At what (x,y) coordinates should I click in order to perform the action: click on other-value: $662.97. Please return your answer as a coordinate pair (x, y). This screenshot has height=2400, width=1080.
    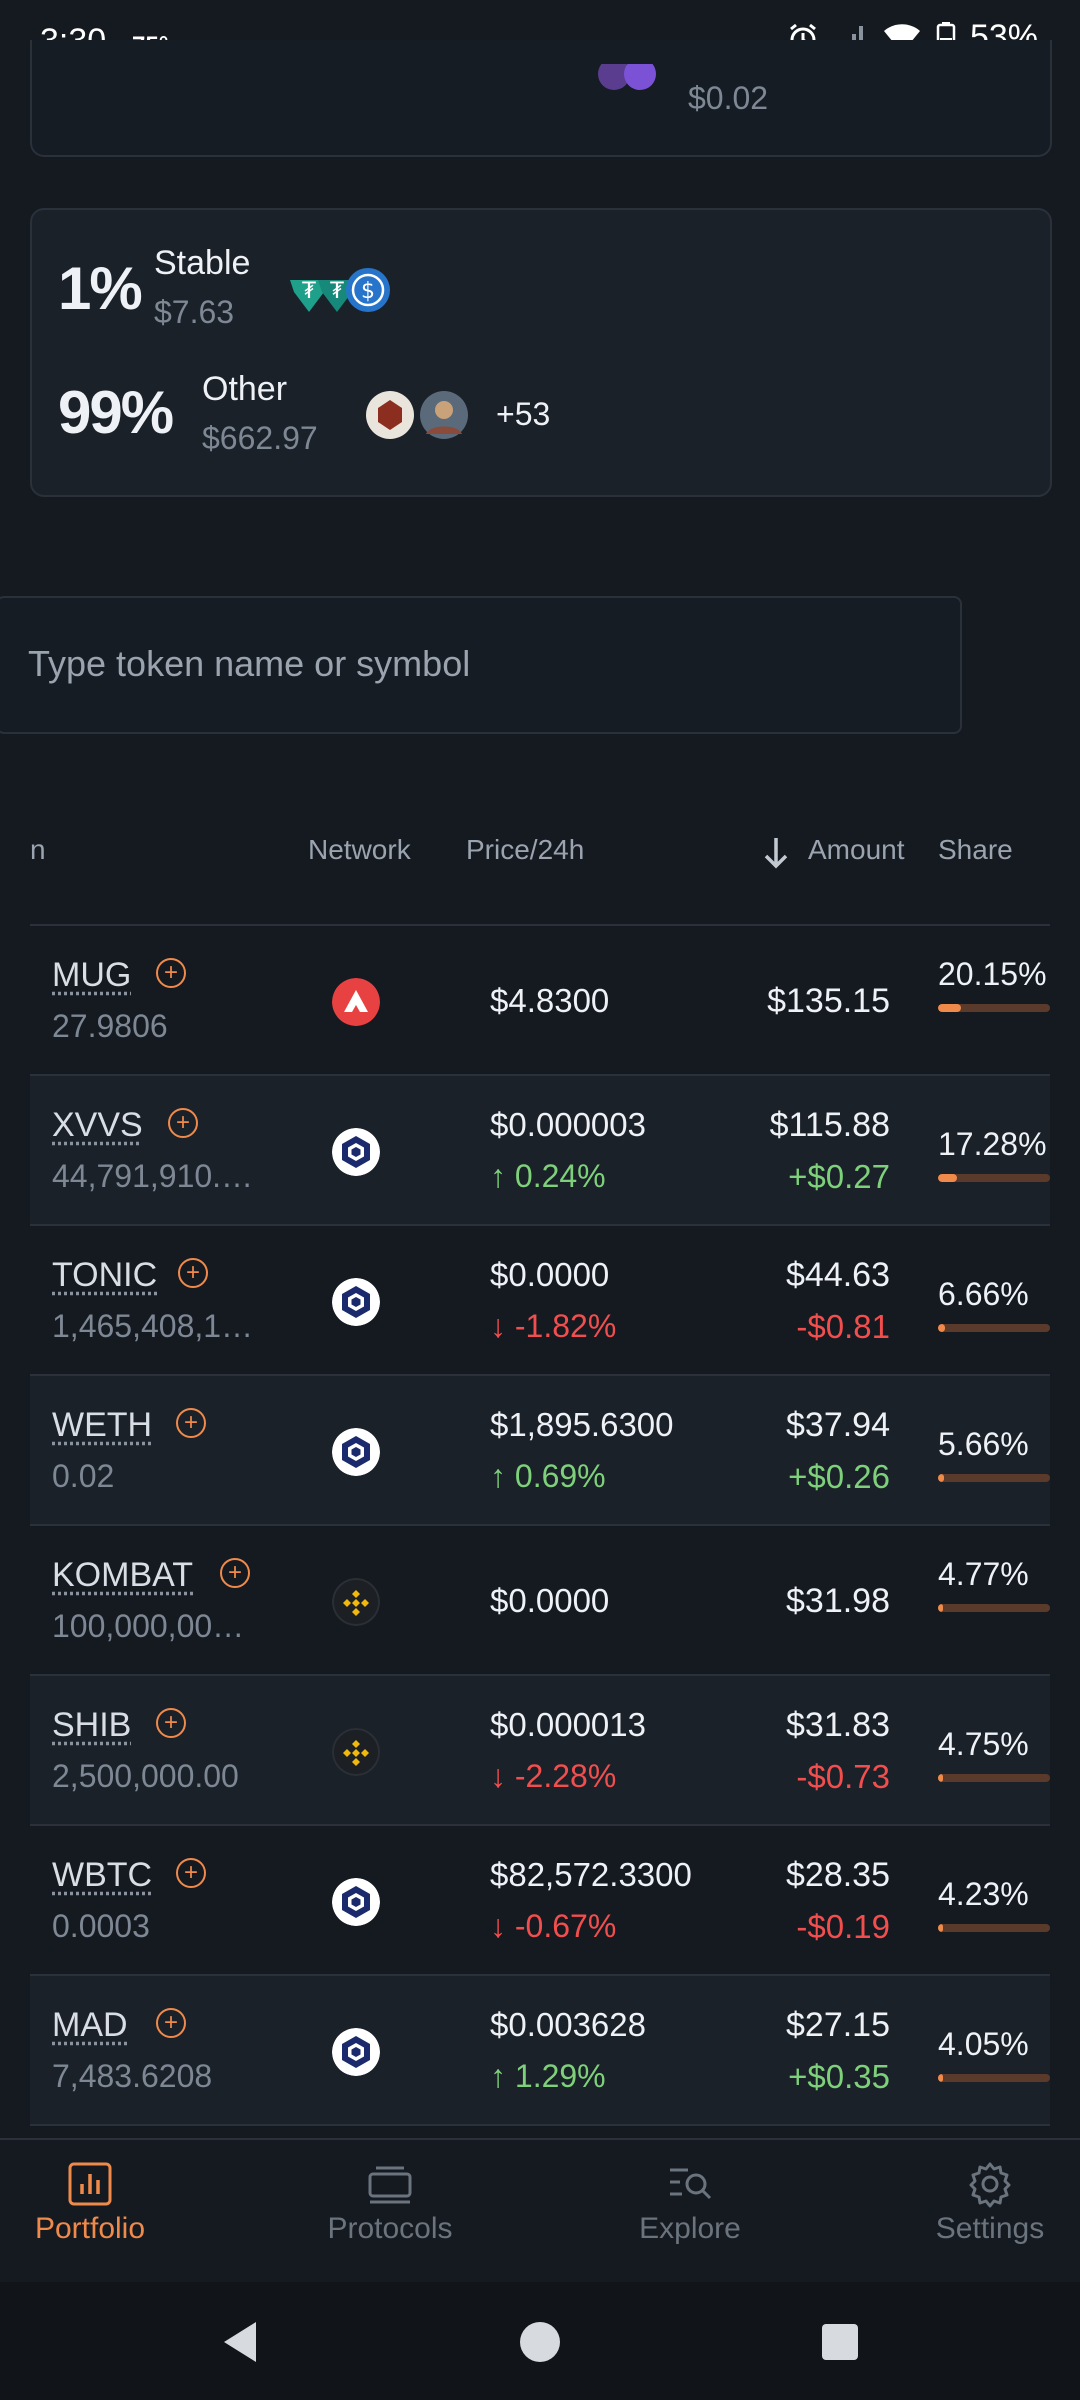
    Looking at the image, I should click on (260, 438).